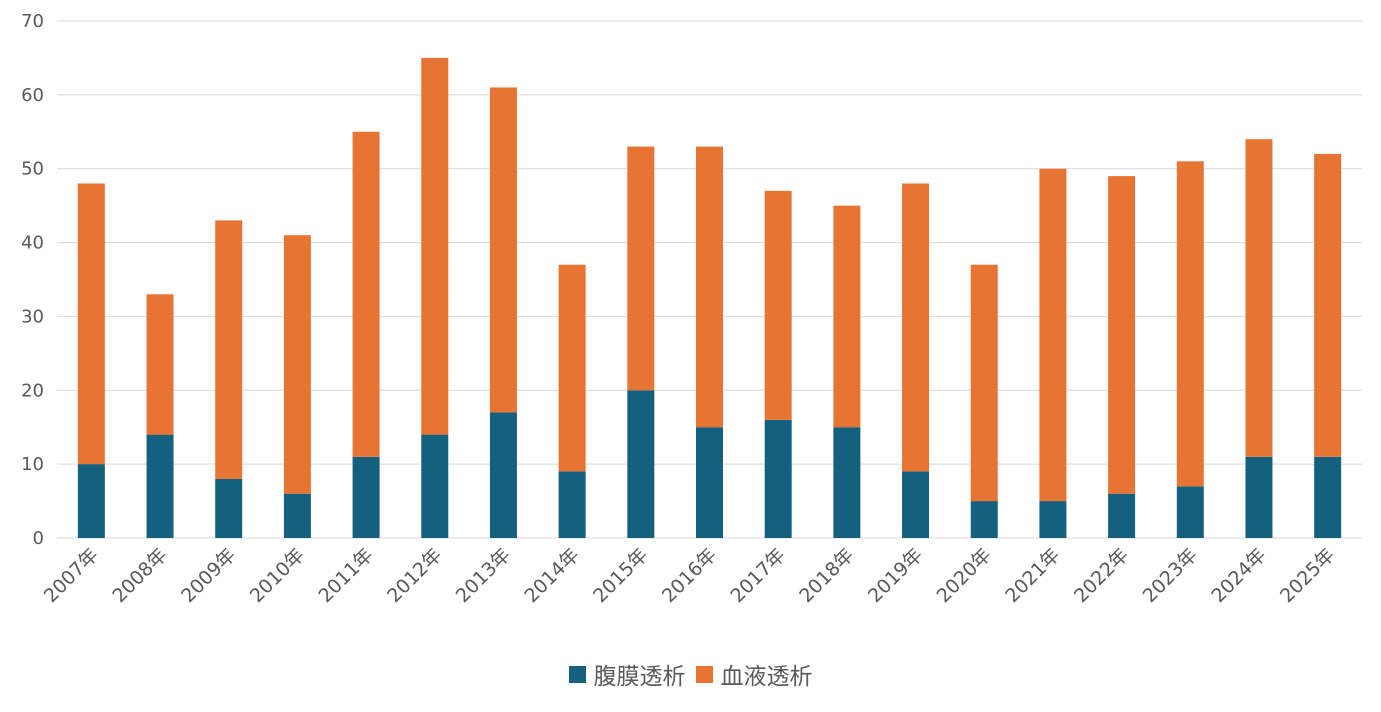 The height and width of the screenshot is (712, 1381). Describe the element at coordinates (704, 674) in the screenshot. I see `legend-swatch-hemodialysis` at that location.